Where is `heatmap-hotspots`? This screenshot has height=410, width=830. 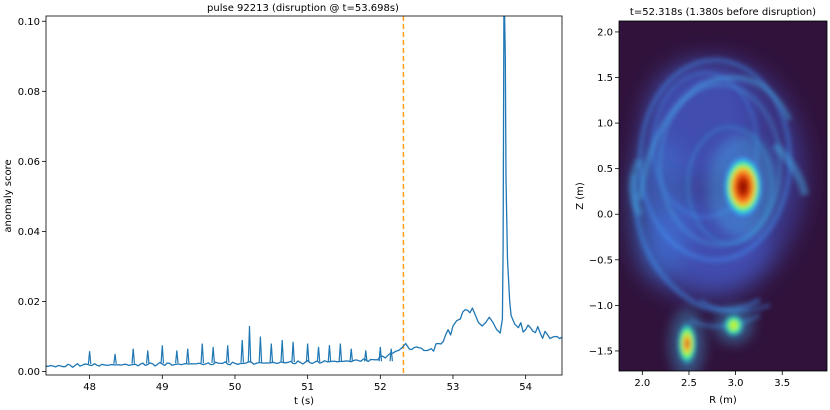 heatmap-hotspots is located at coordinates (724, 253).